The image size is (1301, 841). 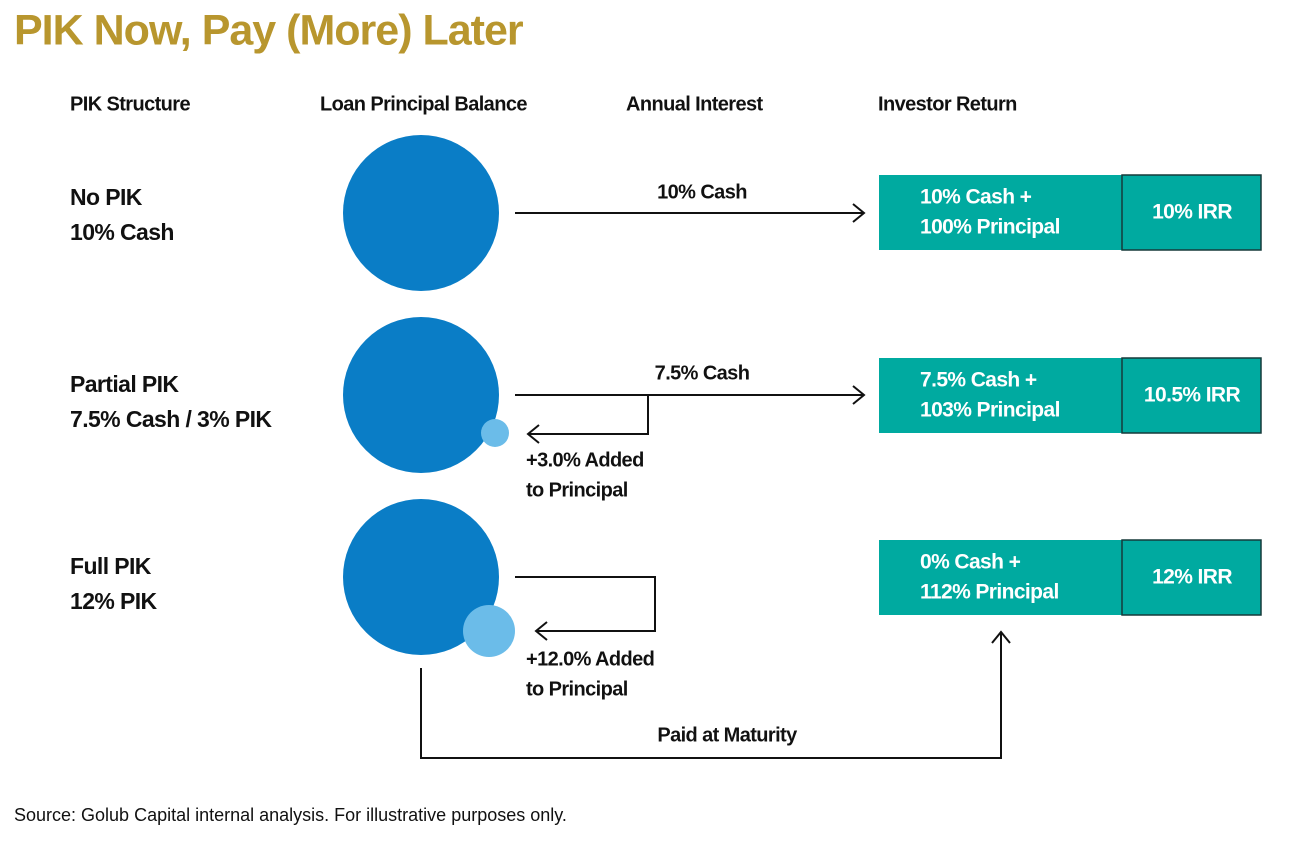 I want to click on maturity-label: Paid at Maturity, so click(x=727, y=735).